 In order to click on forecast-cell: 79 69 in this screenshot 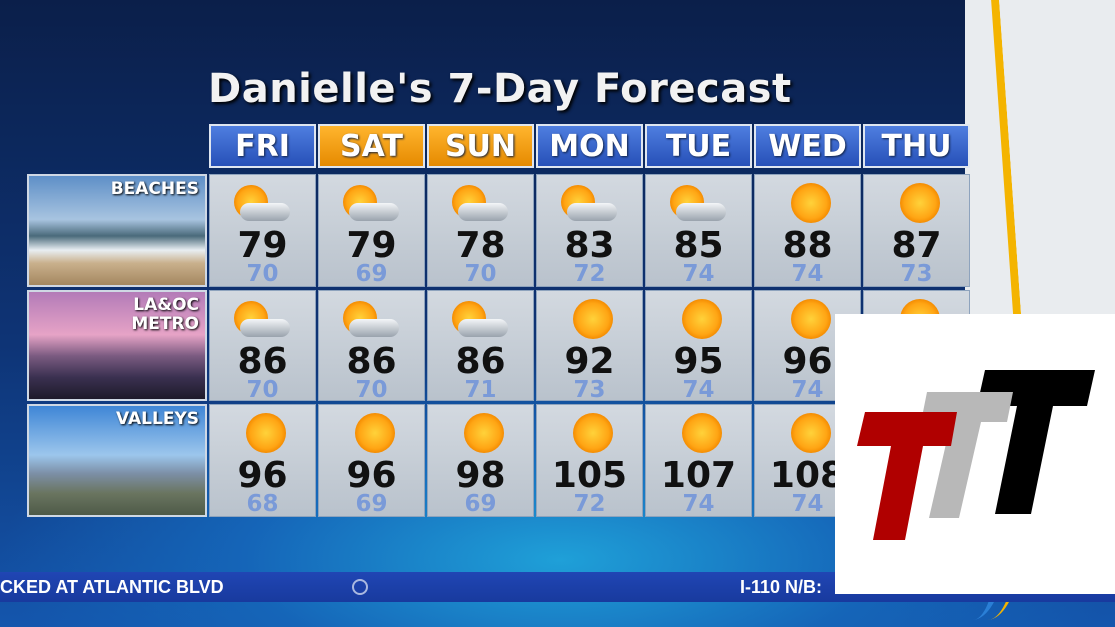, I will do `click(371, 230)`.